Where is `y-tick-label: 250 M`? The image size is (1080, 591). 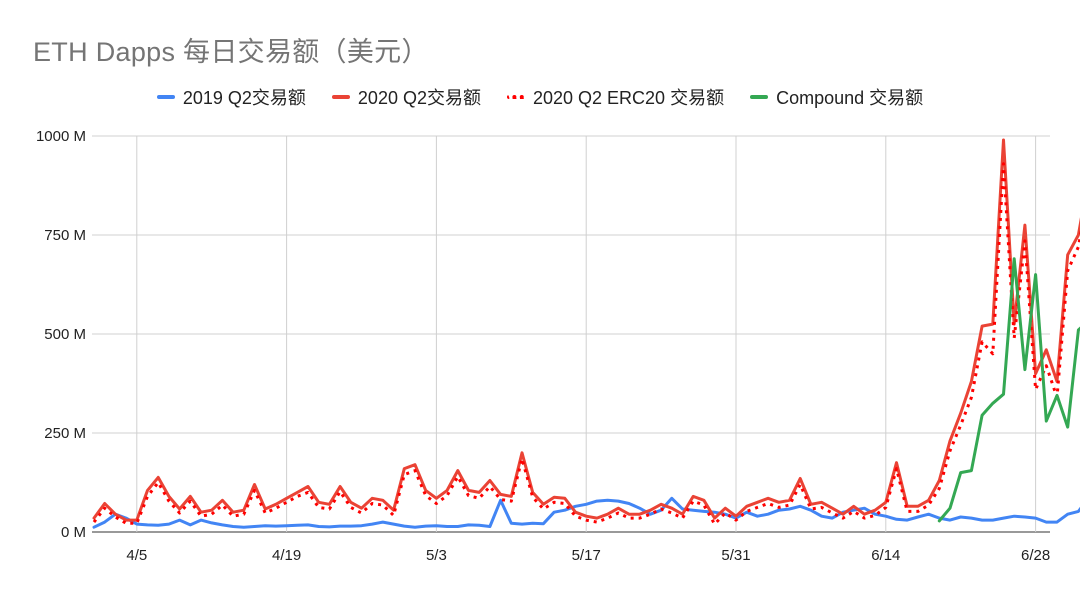
y-tick-label: 250 M is located at coordinates (65, 433).